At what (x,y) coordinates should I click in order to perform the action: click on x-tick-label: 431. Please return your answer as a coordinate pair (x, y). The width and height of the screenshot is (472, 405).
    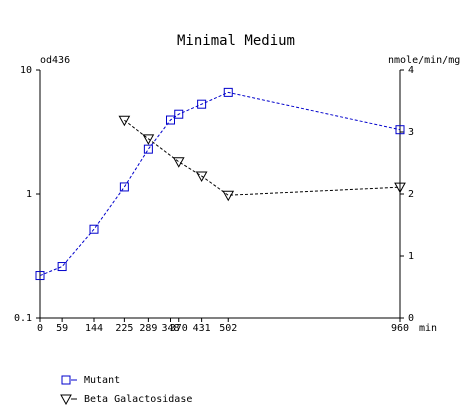
    Looking at the image, I should click on (202, 328).